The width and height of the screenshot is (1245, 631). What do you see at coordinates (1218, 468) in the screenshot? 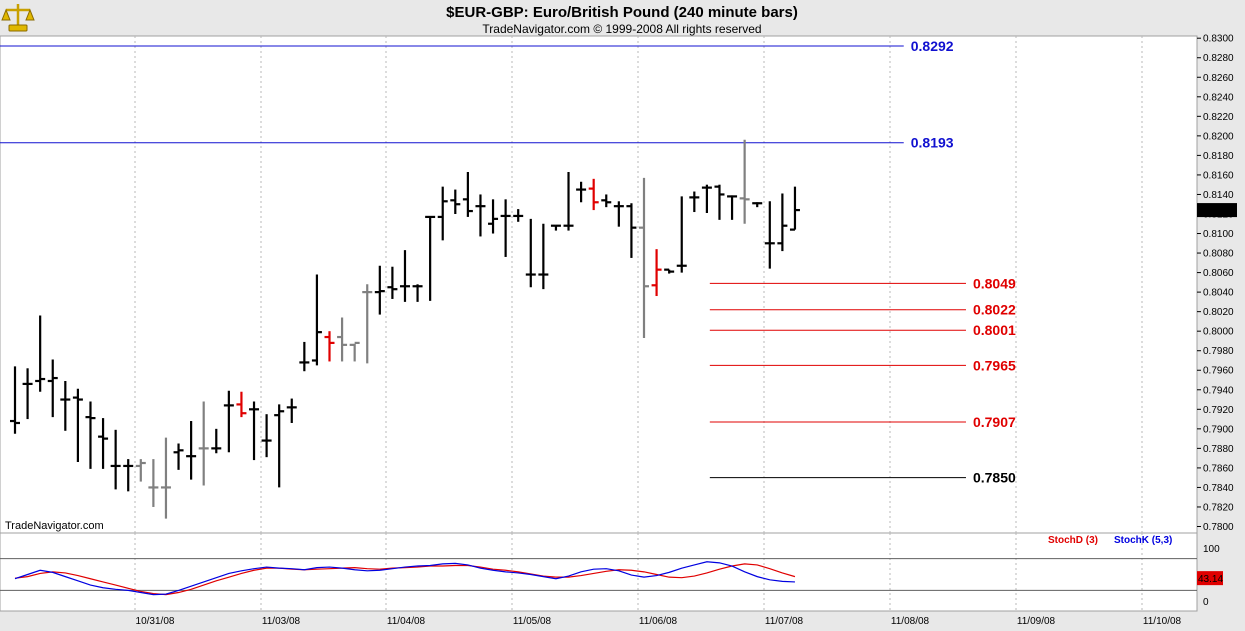
I see `y-tick-label: 0.7860` at bounding box center [1218, 468].